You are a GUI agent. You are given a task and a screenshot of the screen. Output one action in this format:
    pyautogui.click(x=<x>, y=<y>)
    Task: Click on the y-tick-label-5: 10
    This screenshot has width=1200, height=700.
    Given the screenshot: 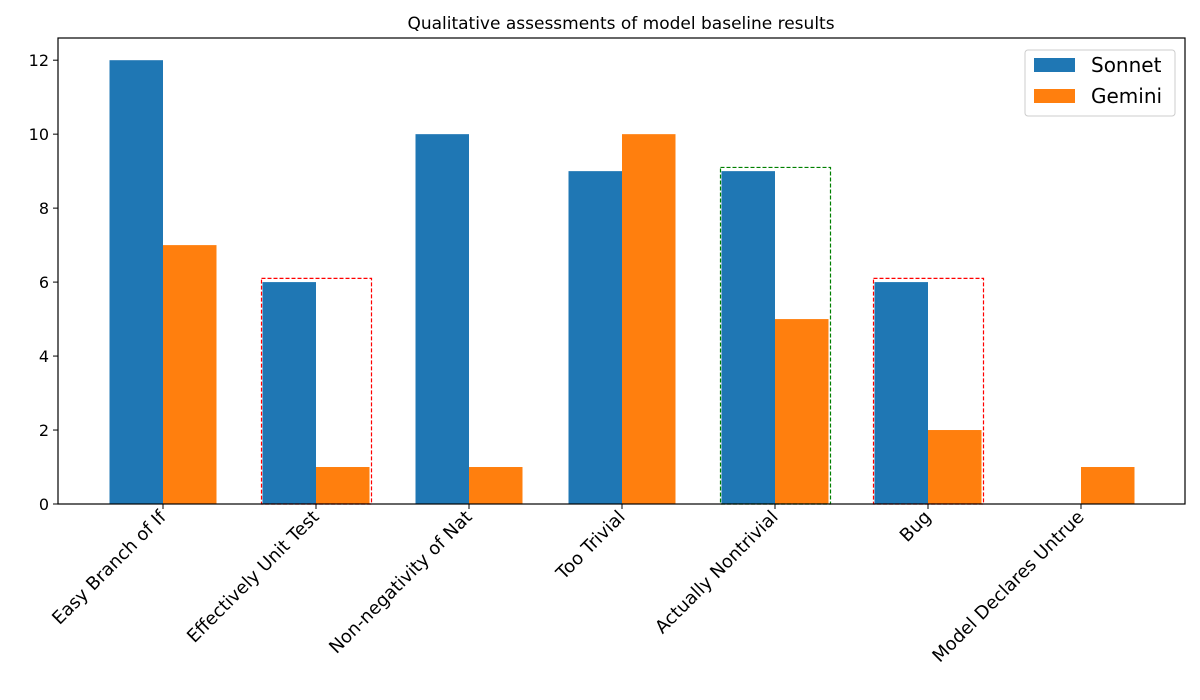 What is the action you would take?
    pyautogui.click(x=39, y=134)
    